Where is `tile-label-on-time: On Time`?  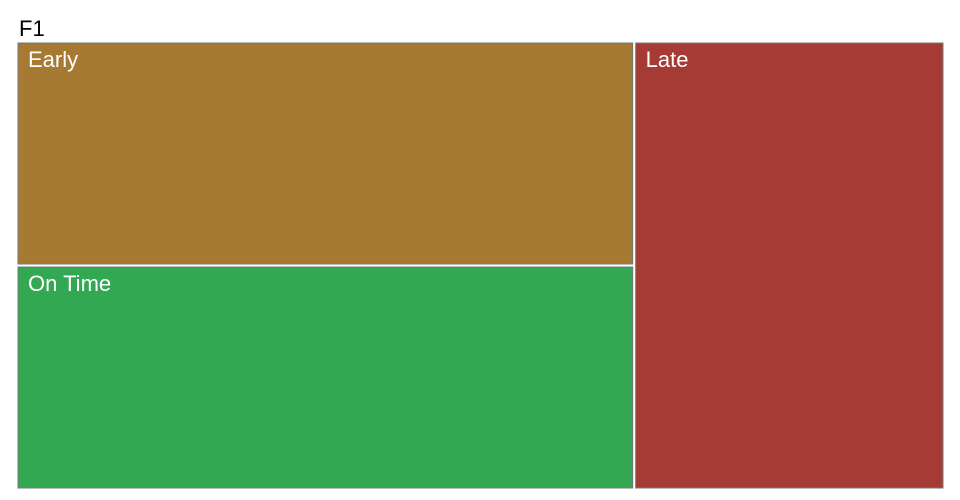 tile-label-on-time: On Time is located at coordinates (69, 283).